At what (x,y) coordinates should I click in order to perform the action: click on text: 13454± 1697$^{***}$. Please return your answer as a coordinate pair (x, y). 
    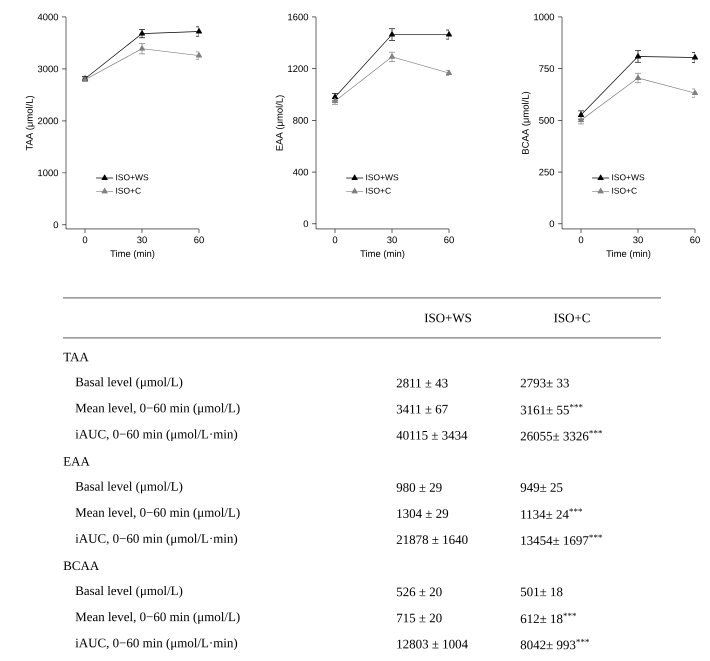
    Looking at the image, I should click on (561, 539).